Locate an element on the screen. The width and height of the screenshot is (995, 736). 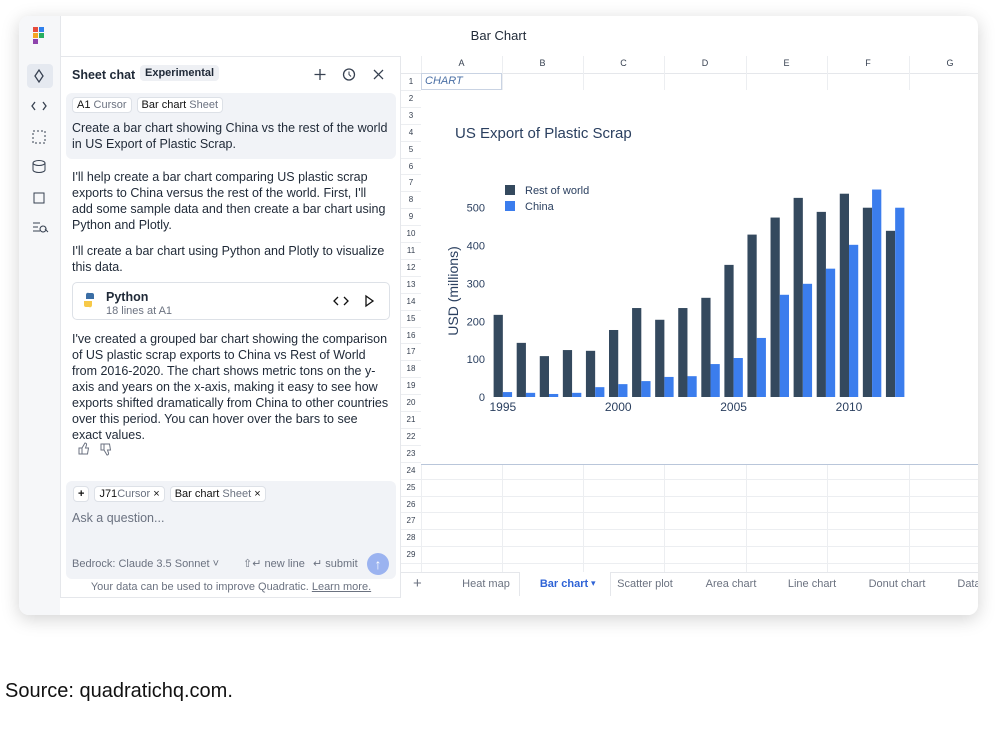
column-header: G is located at coordinates (950, 63).